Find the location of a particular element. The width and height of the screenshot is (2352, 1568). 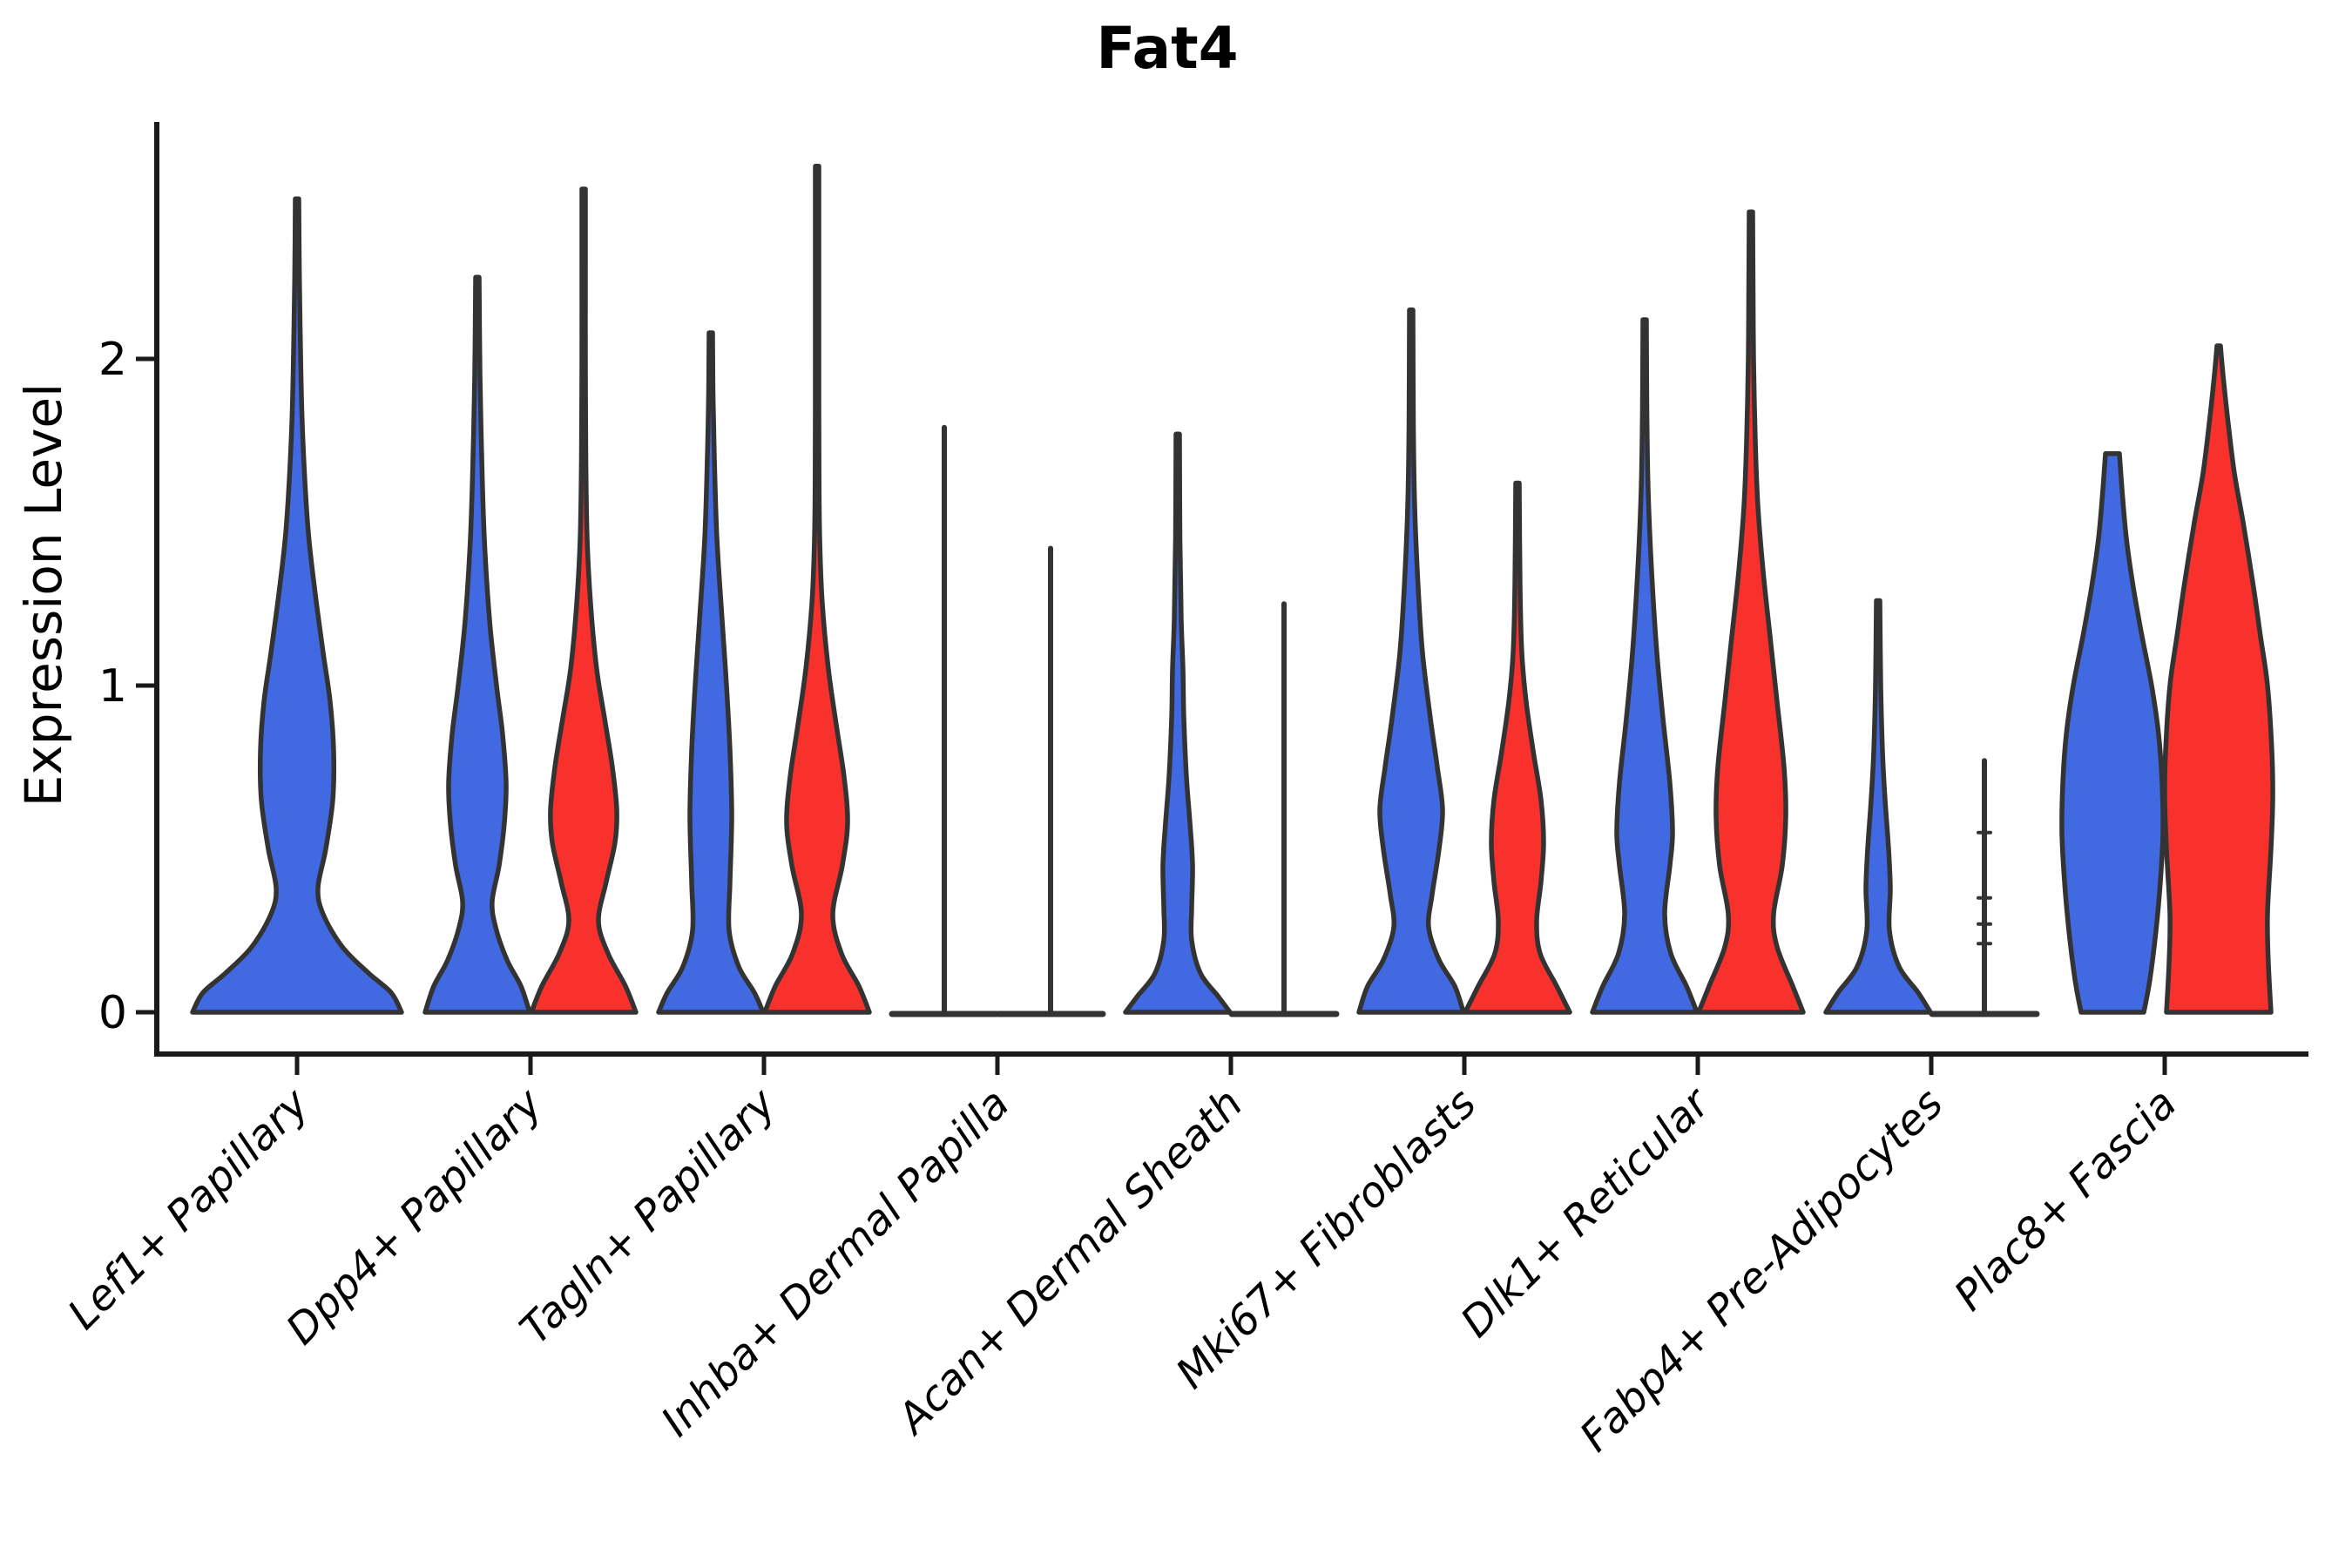

plot-title: Fat4 is located at coordinates (1167, 48).